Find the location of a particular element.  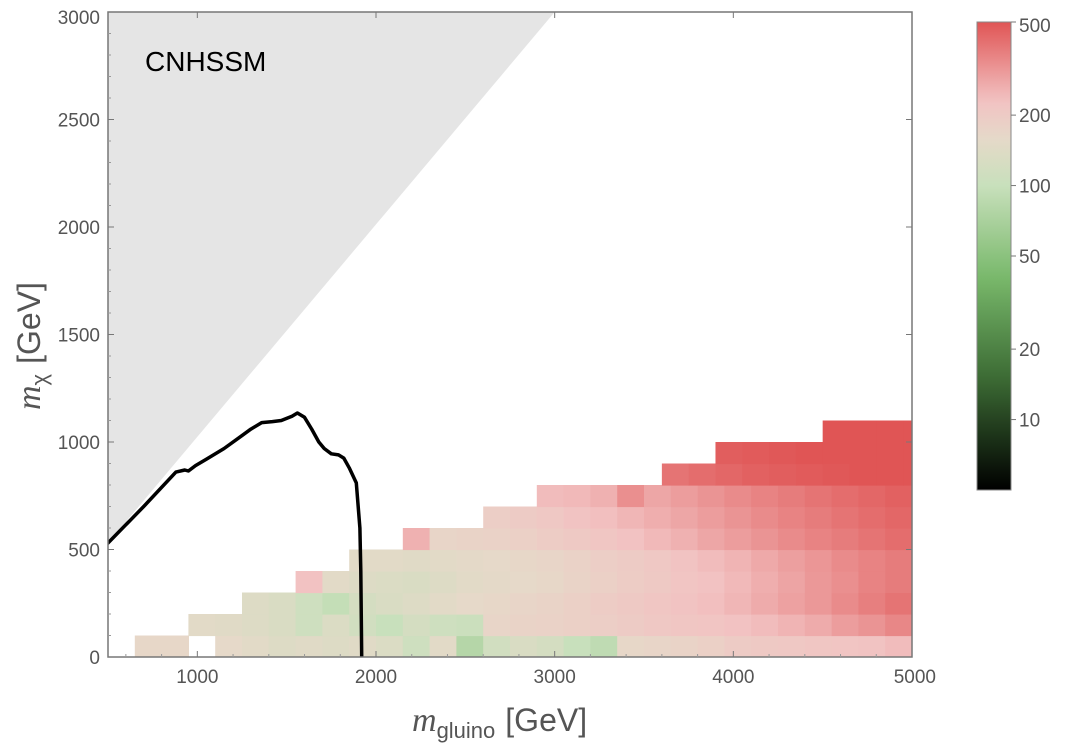

y-axis-unit: [GeV] is located at coordinates (29, 323).